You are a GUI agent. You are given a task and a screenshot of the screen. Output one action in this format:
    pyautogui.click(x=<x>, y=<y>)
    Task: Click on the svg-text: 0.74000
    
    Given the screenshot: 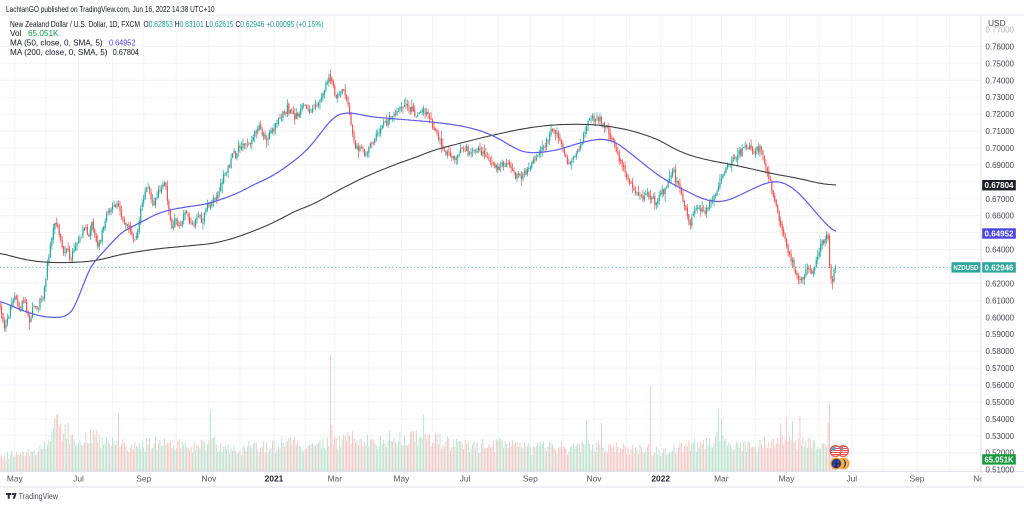 What is the action you would take?
    pyautogui.click(x=1000, y=80)
    